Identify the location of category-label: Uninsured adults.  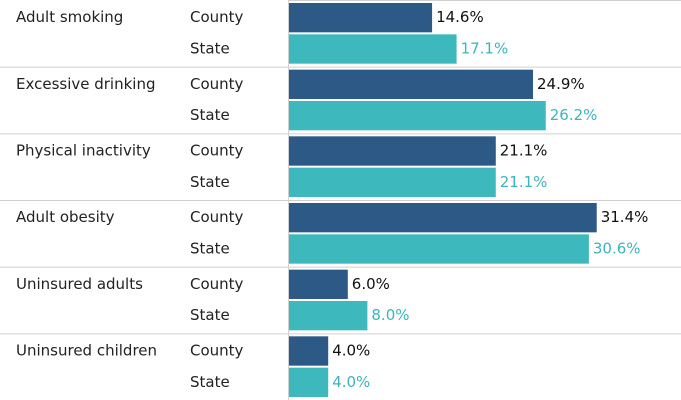
(79, 284).